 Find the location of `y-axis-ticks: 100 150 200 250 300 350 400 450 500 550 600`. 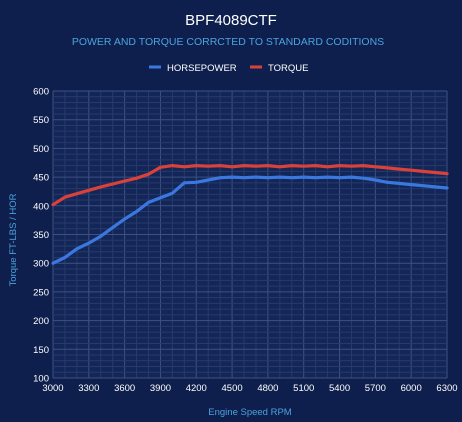

y-axis-ticks: 100 150 200 250 300 350 400 450 500 550 600 is located at coordinates (41, 236).